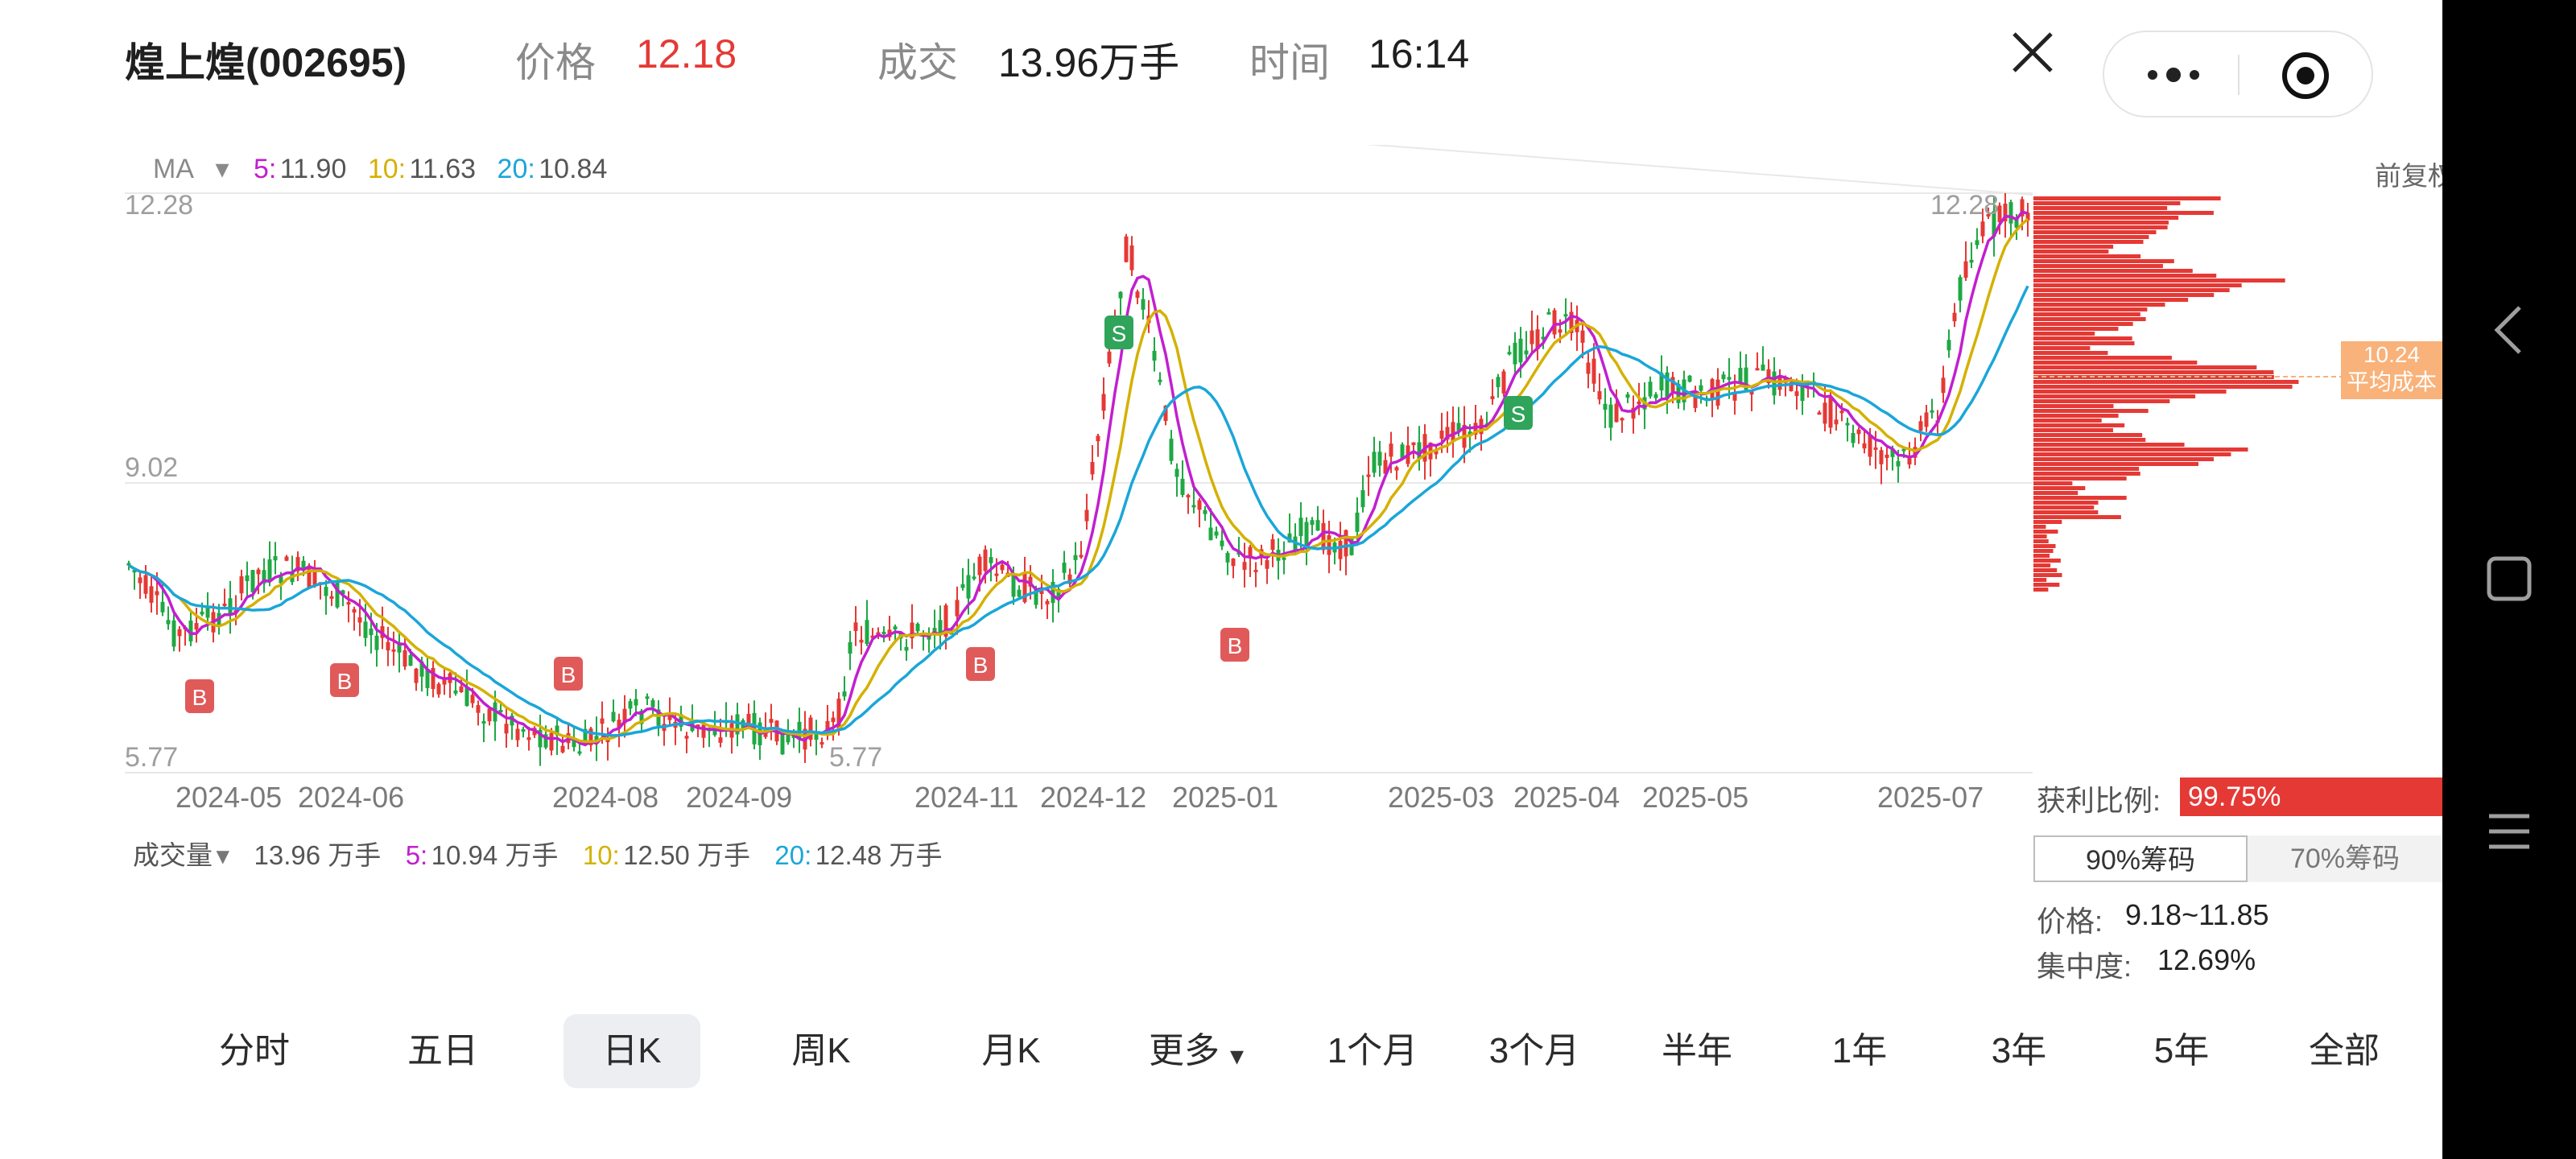 Image resolution: width=2576 pixels, height=1159 pixels. I want to click on grid-line, so click(1698, 170).